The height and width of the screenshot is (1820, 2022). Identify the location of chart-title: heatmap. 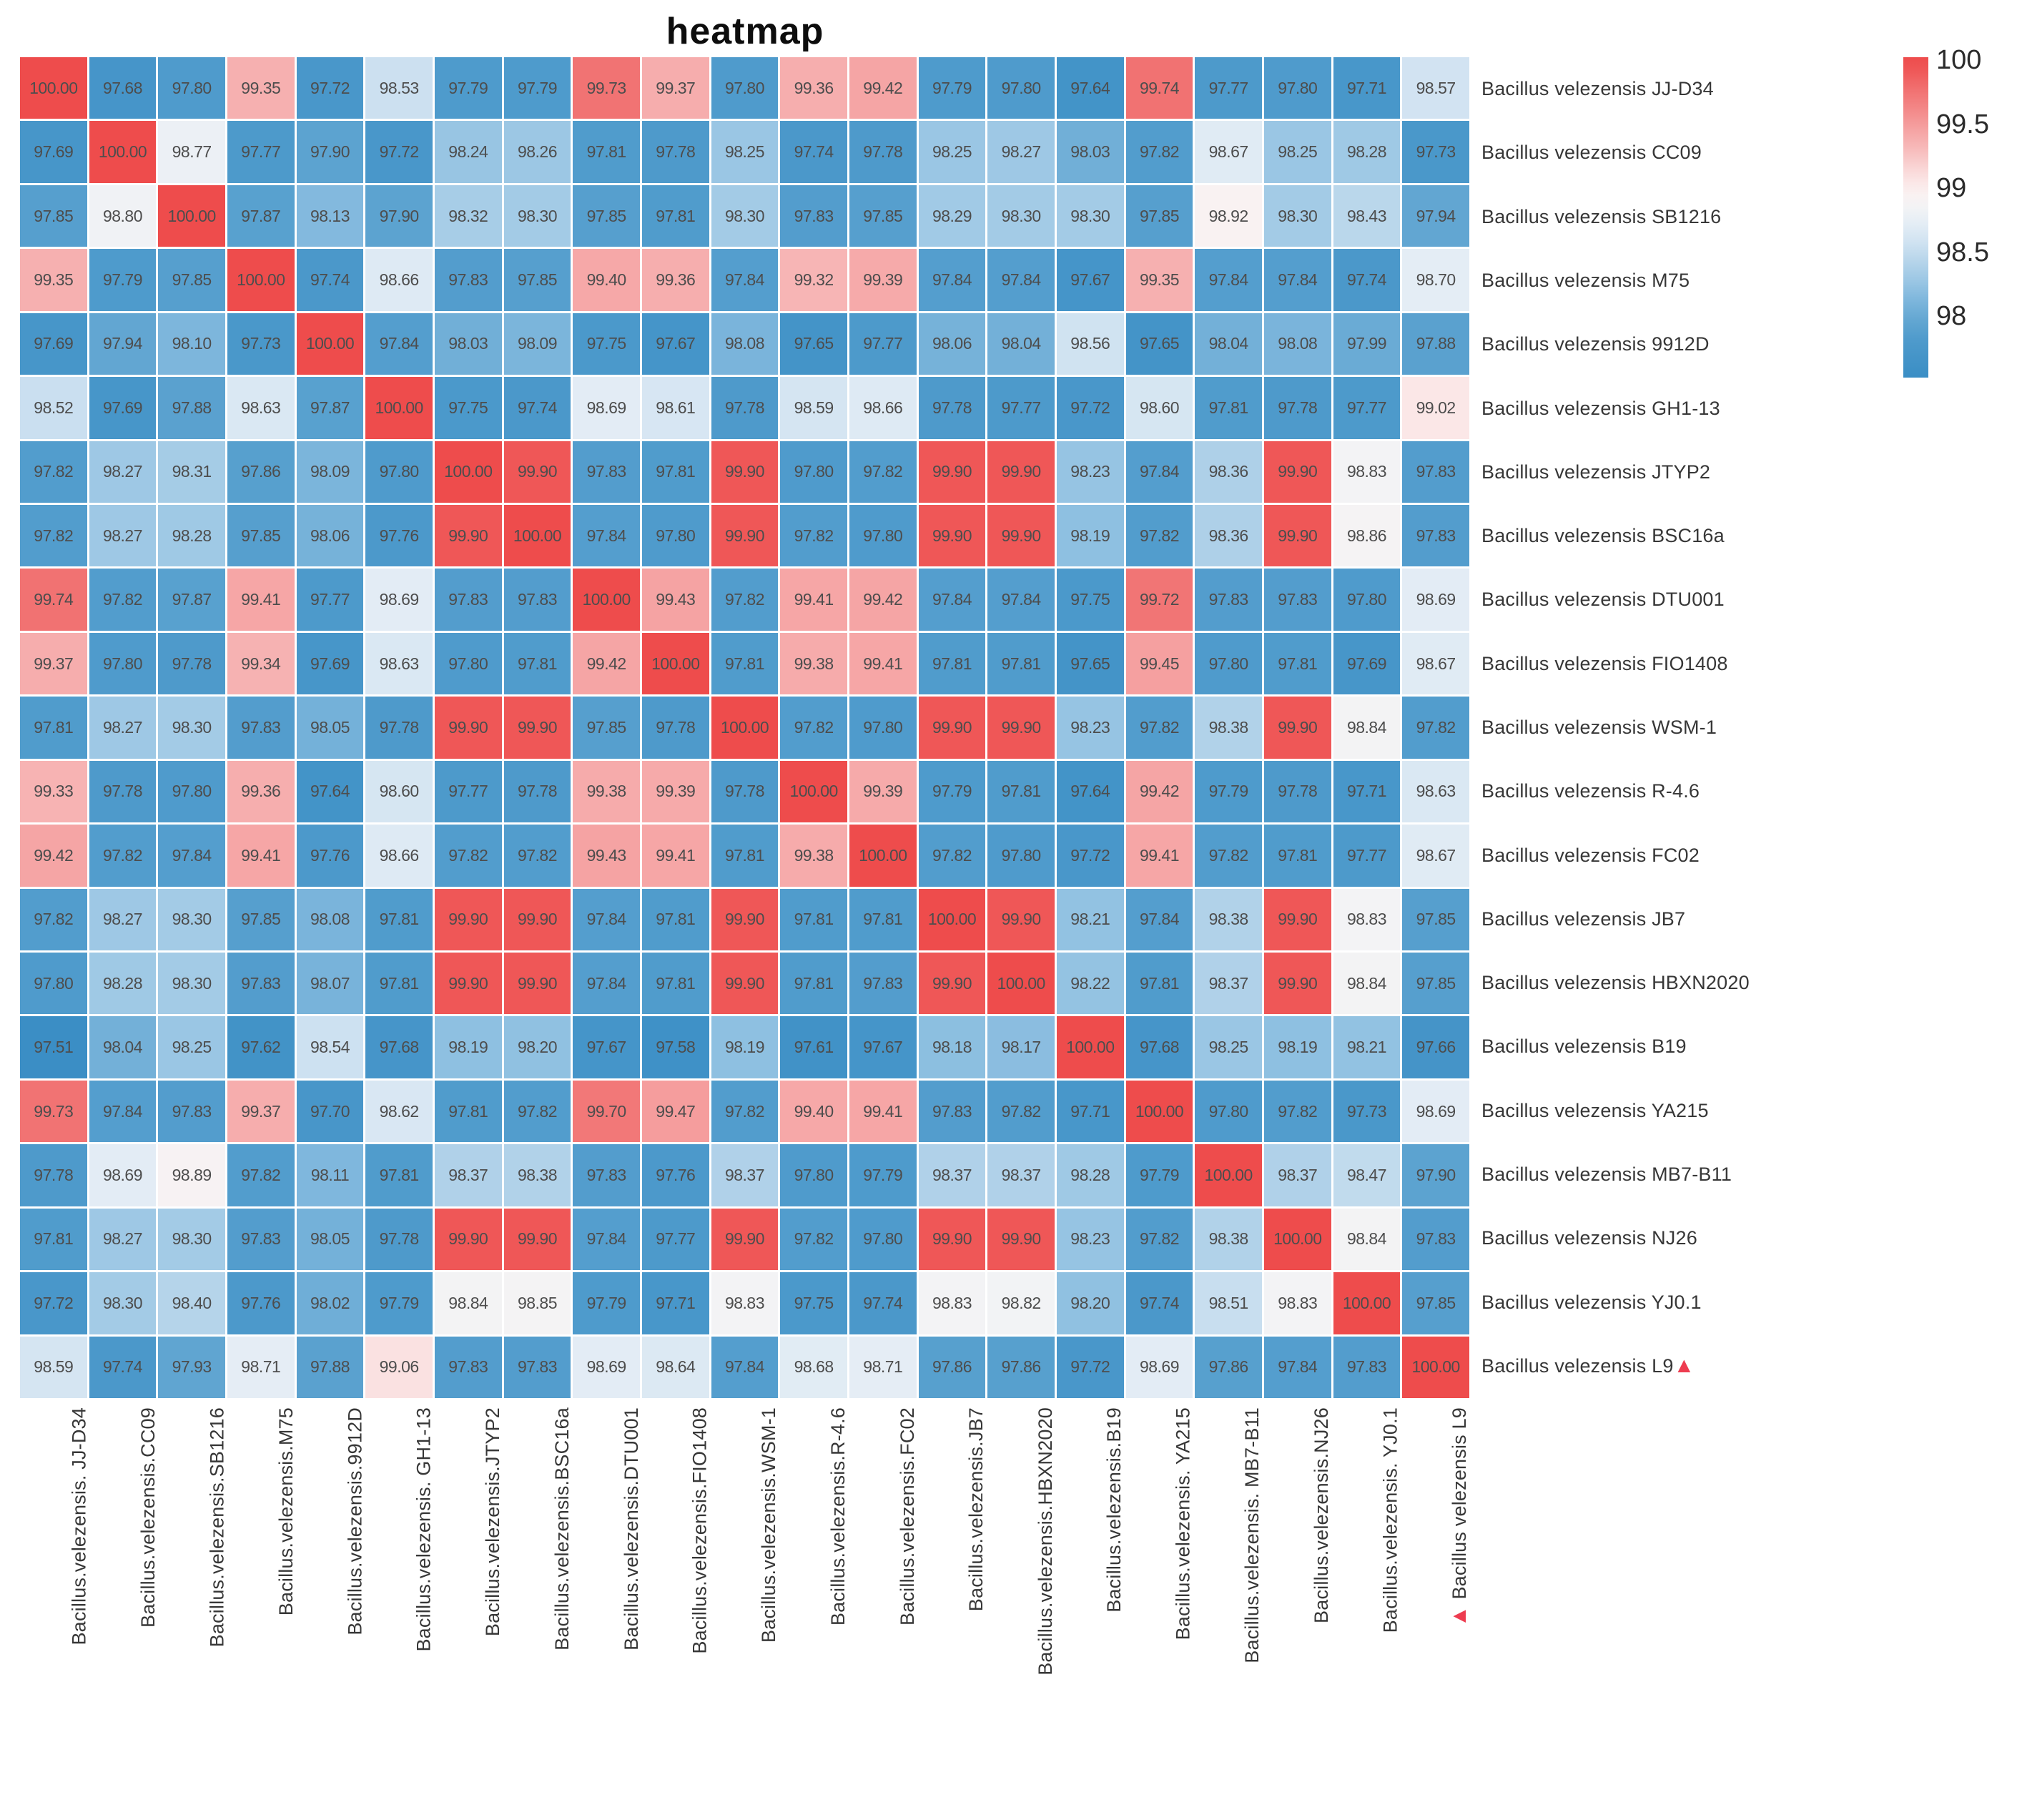
(745, 31).